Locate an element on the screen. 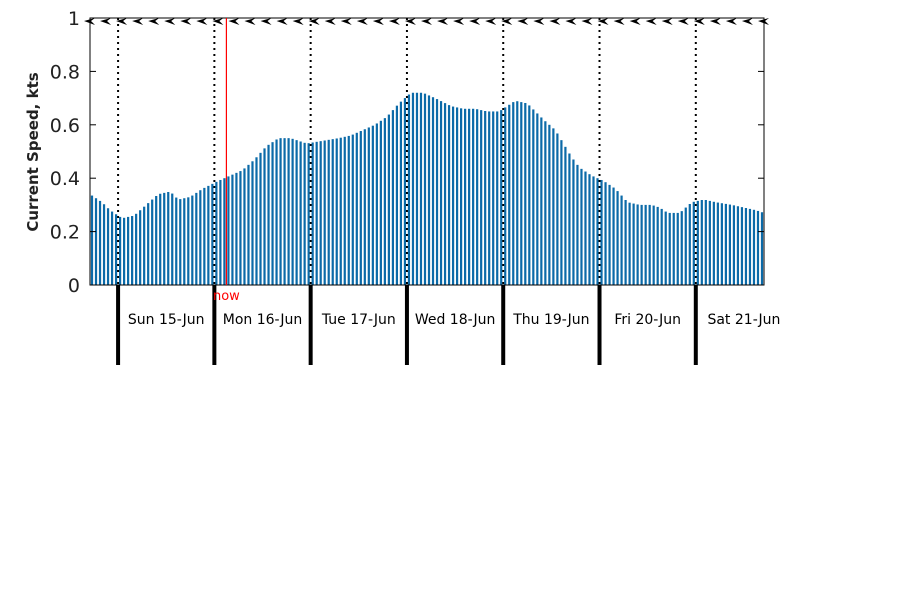 Image resolution: width=900 pixels, height=600 pixels. day-label: Sat 21-Jun is located at coordinates (743, 320).